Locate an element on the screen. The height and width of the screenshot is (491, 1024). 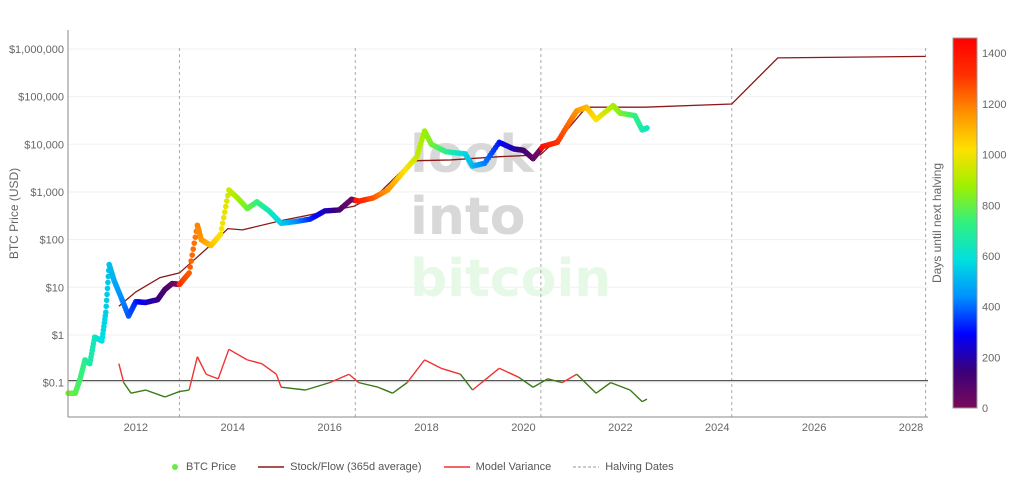
y-axis-title: BTC Price (USD) is located at coordinates (14, 213).